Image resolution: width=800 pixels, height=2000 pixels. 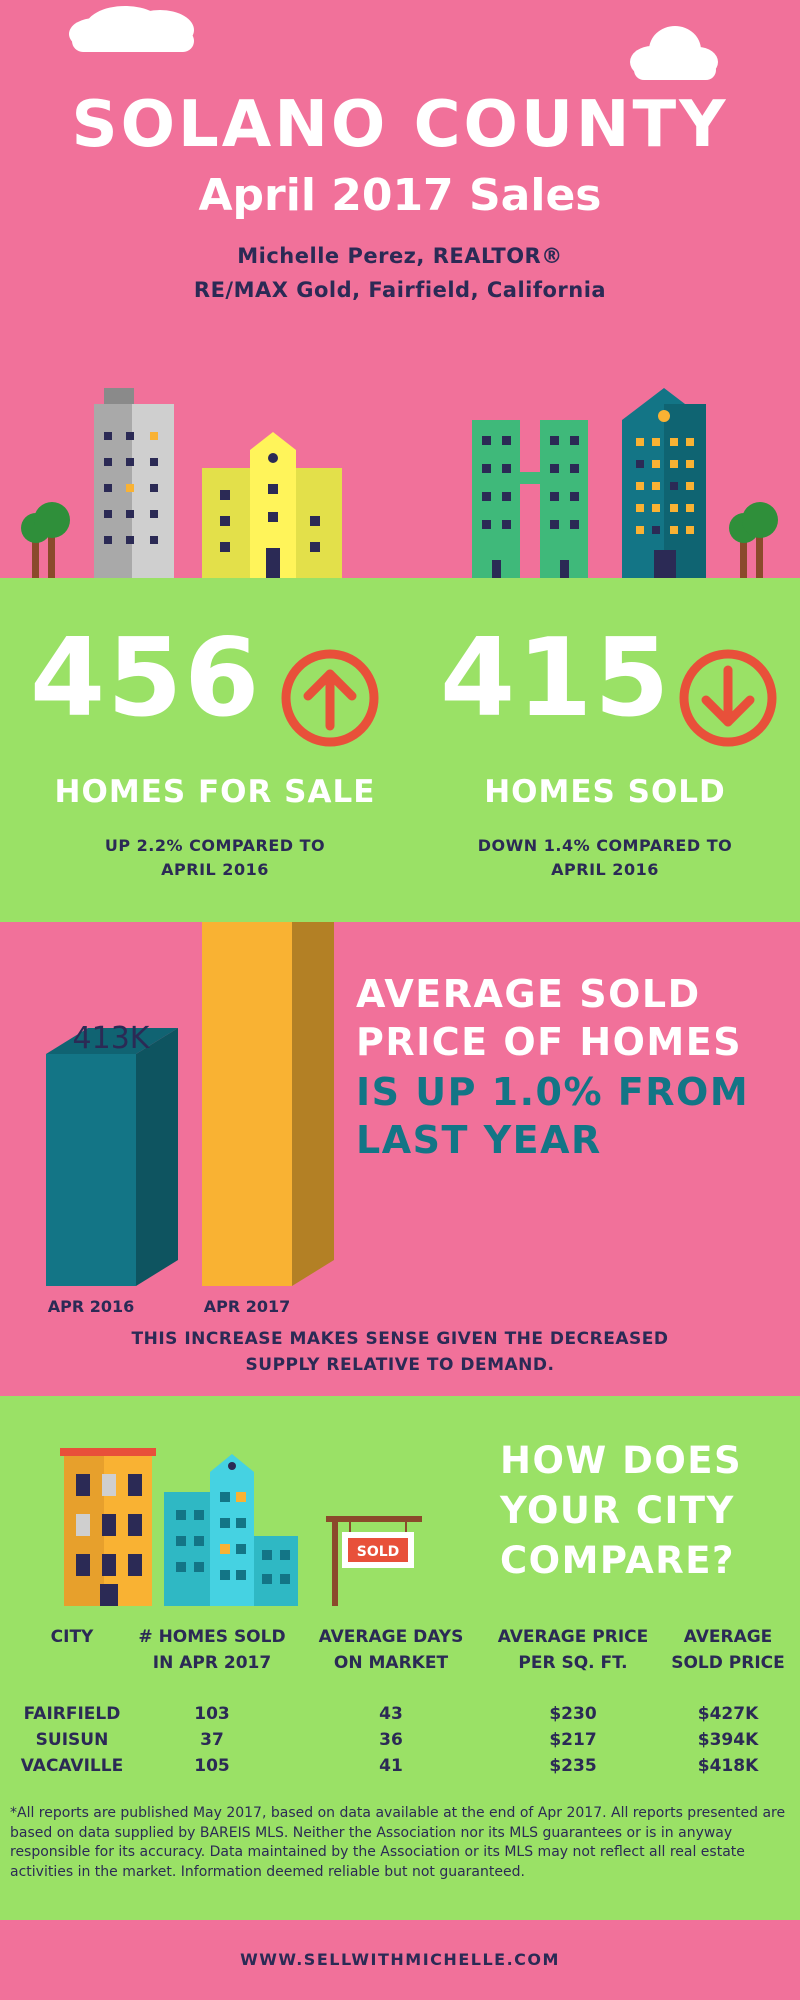 What do you see at coordinates (72, 1740) in the screenshot?
I see `table-cell-city: SUISUN` at bounding box center [72, 1740].